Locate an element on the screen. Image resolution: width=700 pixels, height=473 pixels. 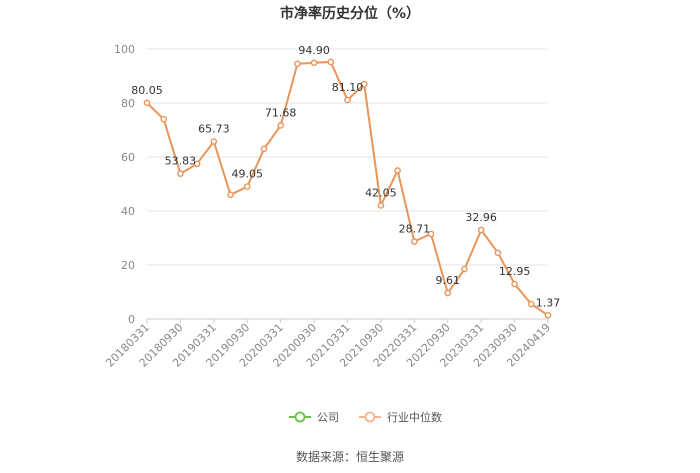
data-label: 80.05 is located at coordinates (147, 90).